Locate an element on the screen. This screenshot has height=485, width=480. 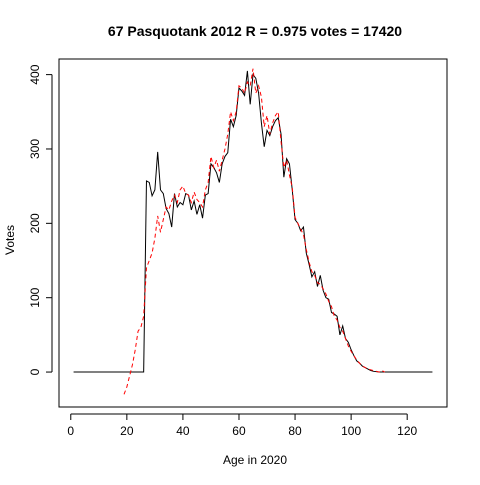
x-tick-label: 0 is located at coordinates (70, 431).